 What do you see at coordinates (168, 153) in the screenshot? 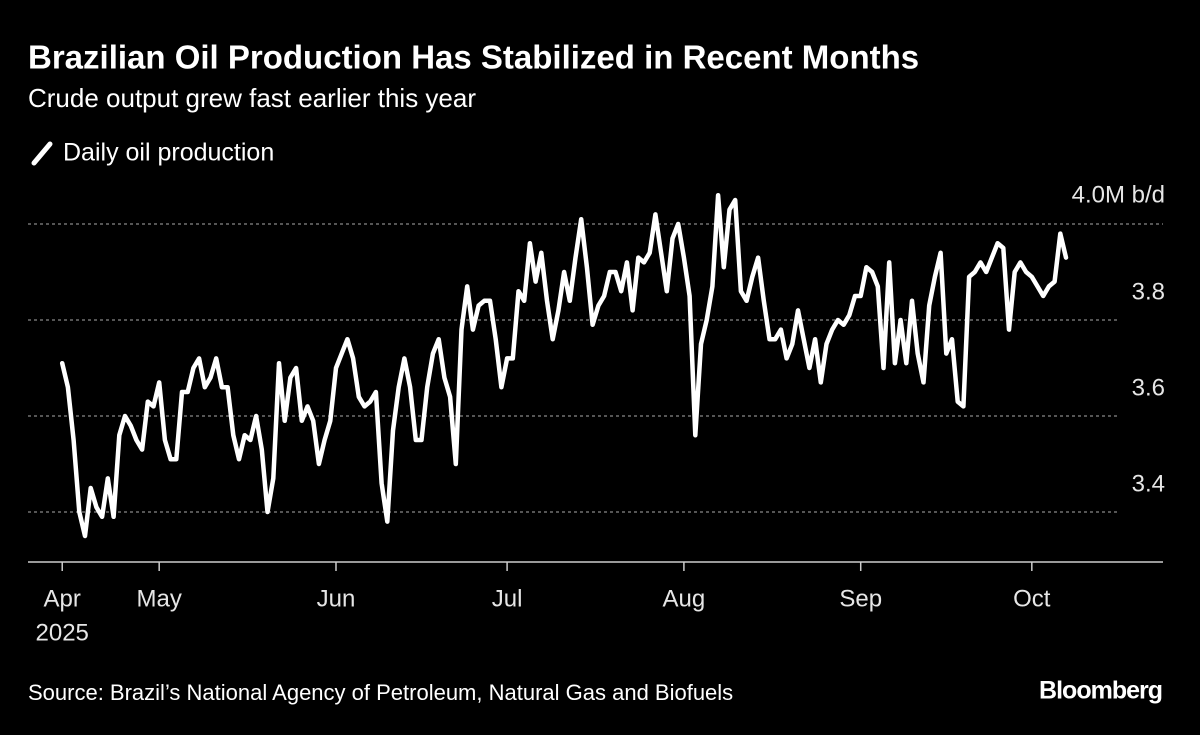
I see `legend-label: Daily oil production` at bounding box center [168, 153].